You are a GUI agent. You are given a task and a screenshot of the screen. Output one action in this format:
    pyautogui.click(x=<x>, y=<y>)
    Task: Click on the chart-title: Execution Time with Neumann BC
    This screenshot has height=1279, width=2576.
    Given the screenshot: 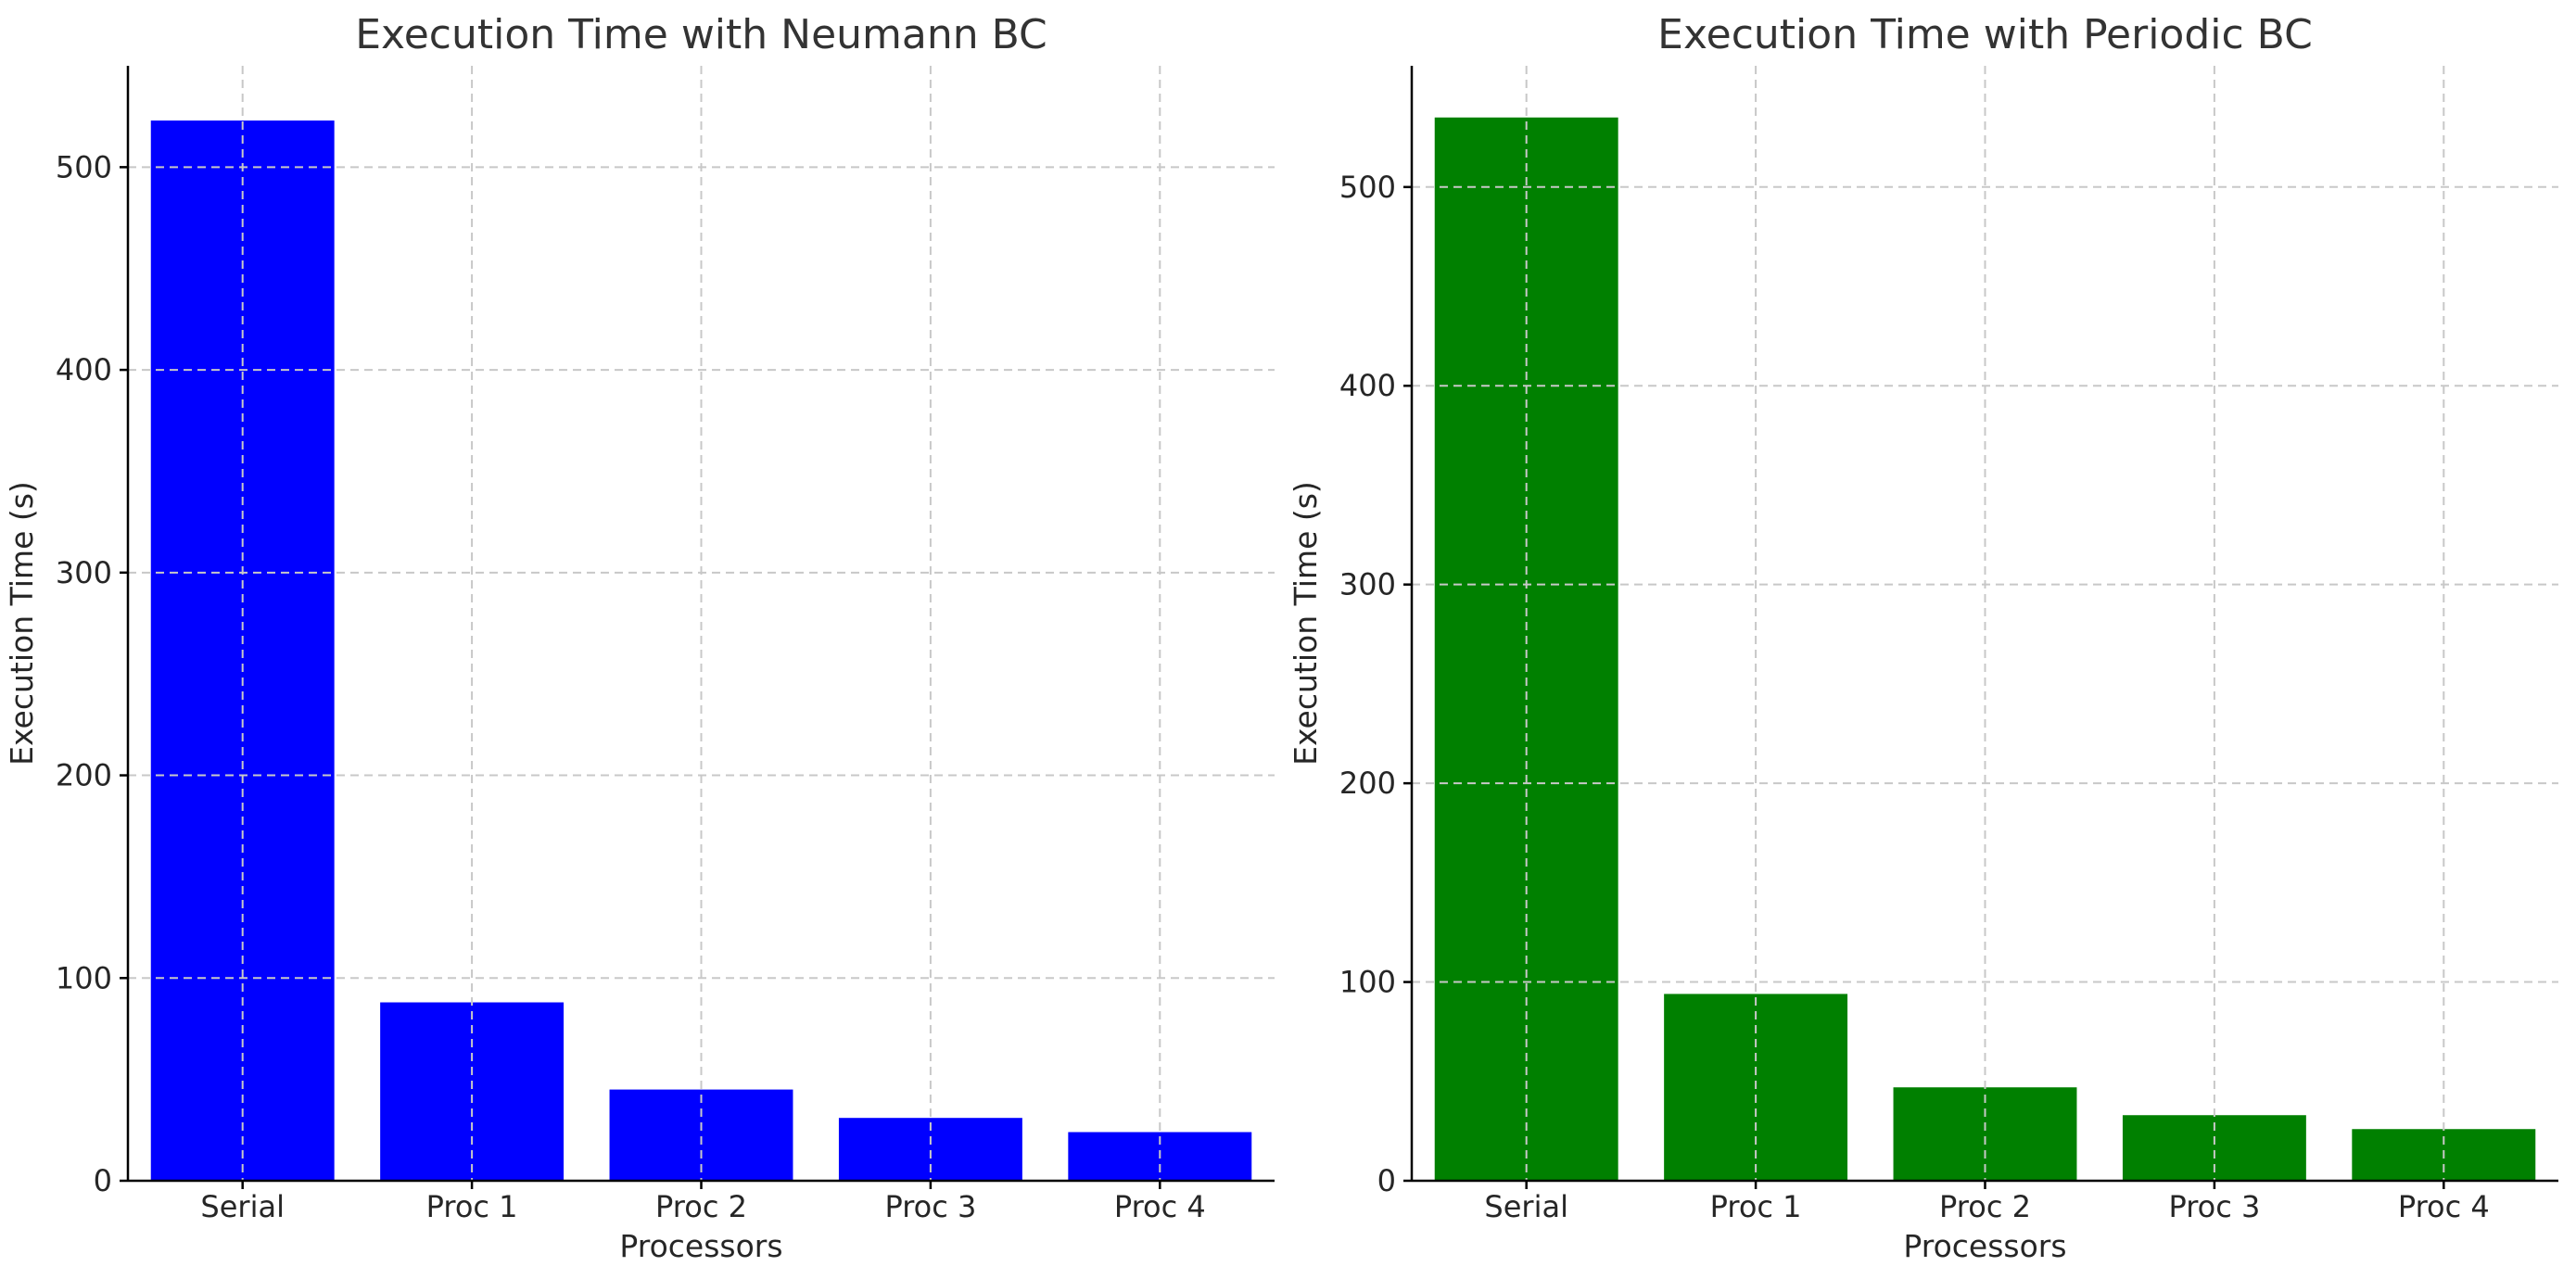 What is the action you would take?
    pyautogui.click(x=701, y=34)
    